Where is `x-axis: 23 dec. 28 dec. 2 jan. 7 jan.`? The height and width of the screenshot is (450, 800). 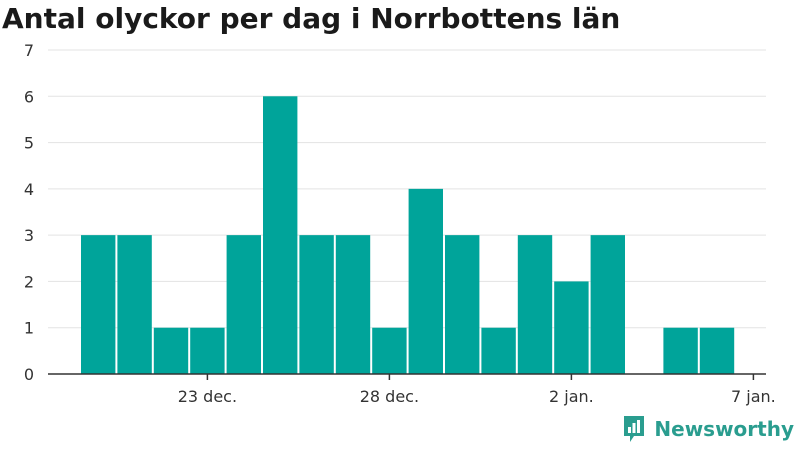
x-axis: 23 dec. 28 dec. 2 jan. 7 jan. is located at coordinates (412, 389).